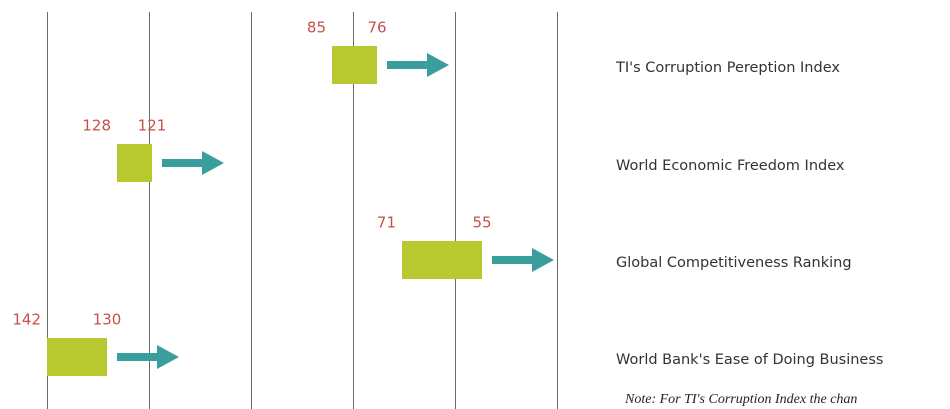  I want to click on row-label: Global Competitiveness Ranking, so click(734, 263).